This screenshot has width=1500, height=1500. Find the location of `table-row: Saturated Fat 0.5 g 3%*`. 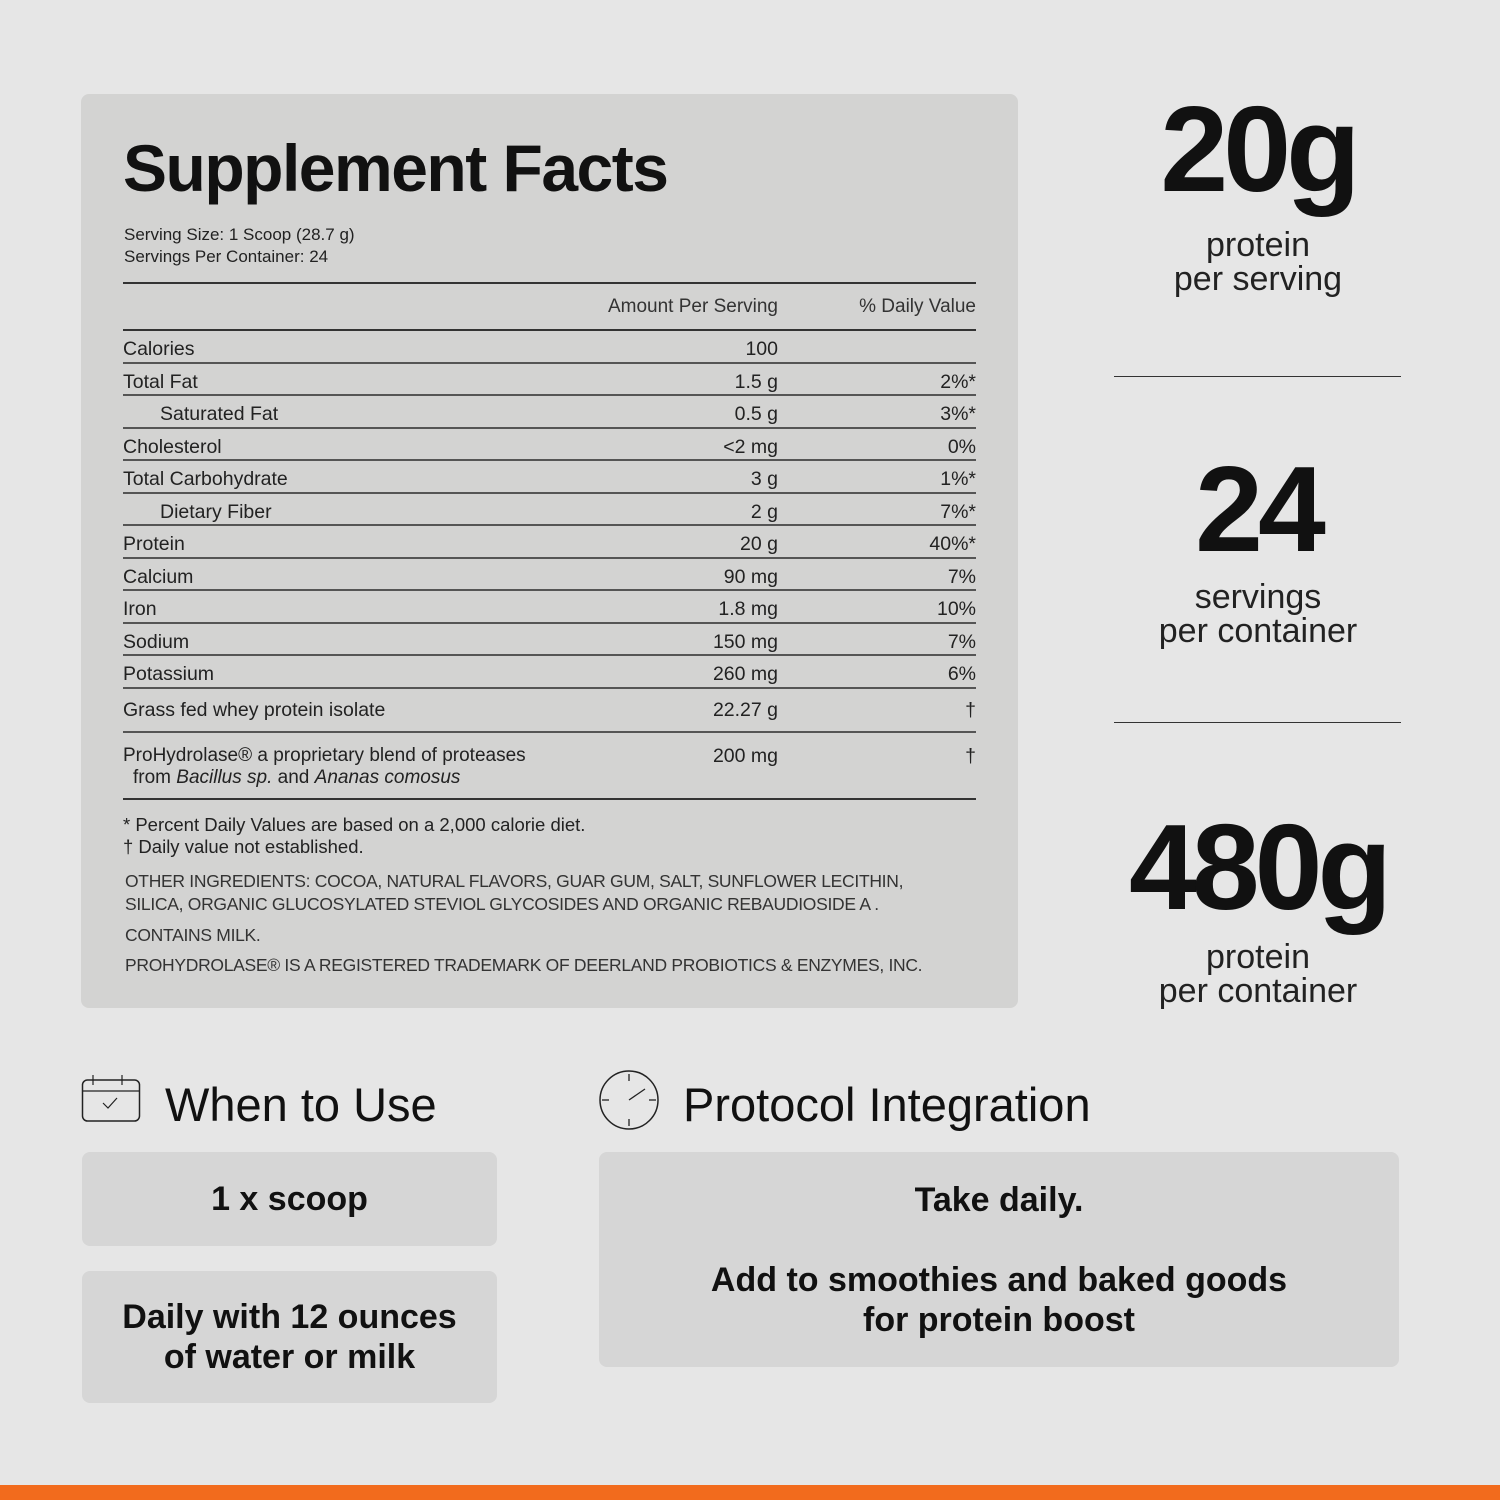

table-row: Saturated Fat 0.5 g 3%* is located at coordinates (549, 412).